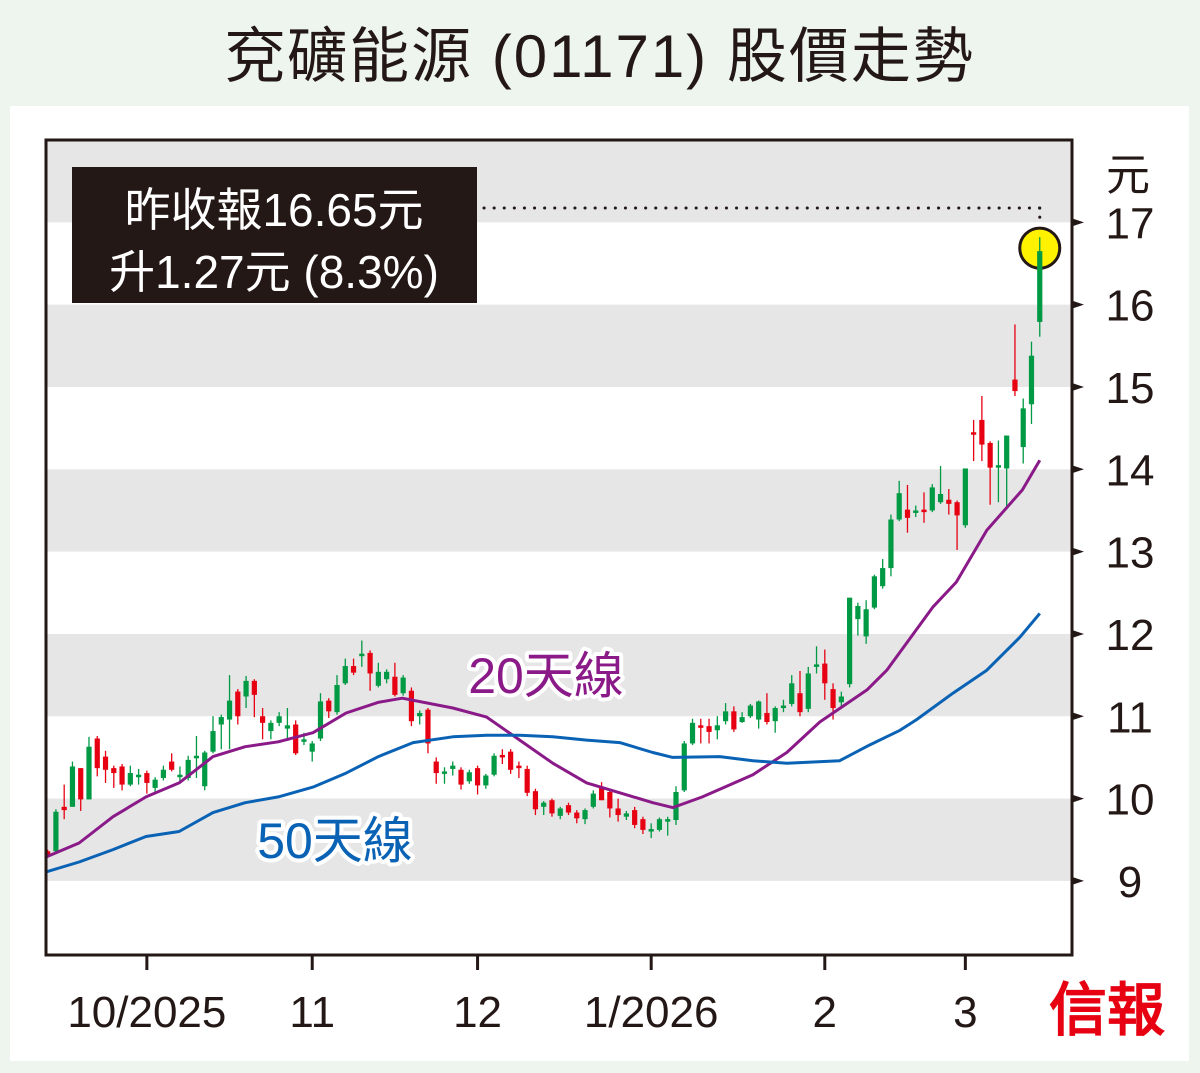  What do you see at coordinates (273, 210) in the screenshot?
I see `annotation-line-1: 昨收報16.65元` at bounding box center [273, 210].